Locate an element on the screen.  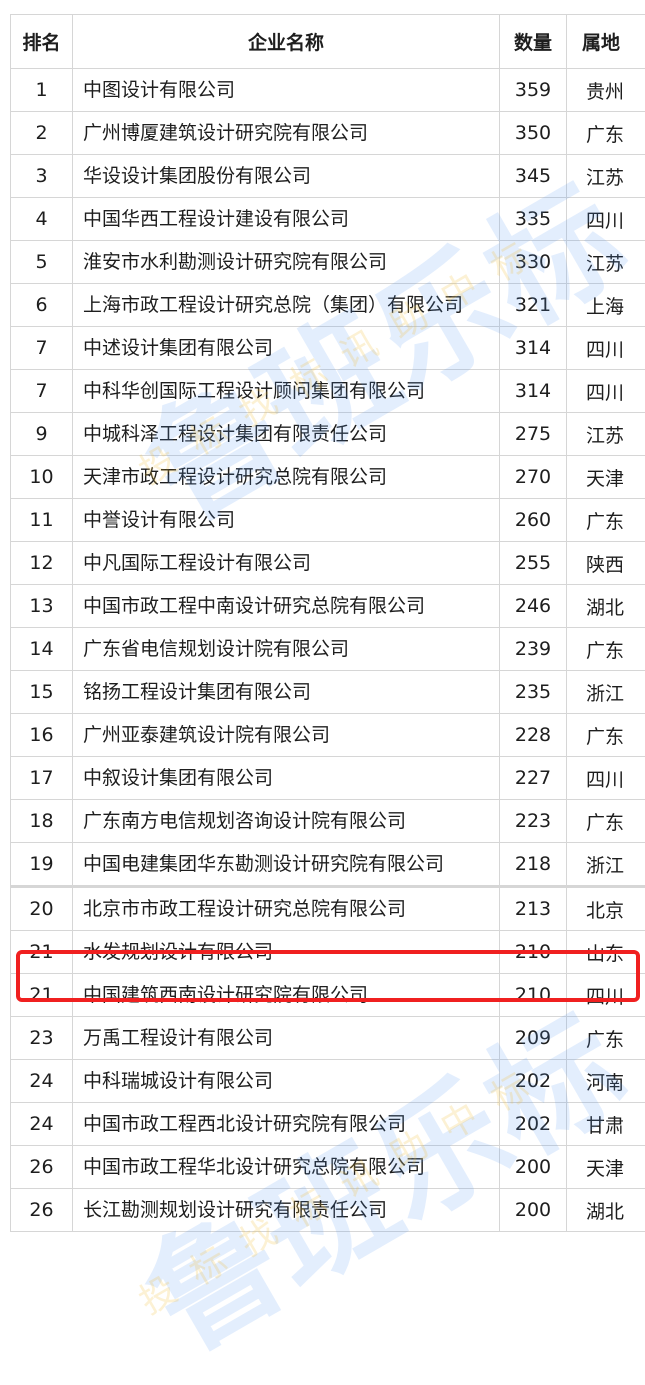
company-name-cell: 中叙设计集团有限公司 is located at coordinates (286, 778).